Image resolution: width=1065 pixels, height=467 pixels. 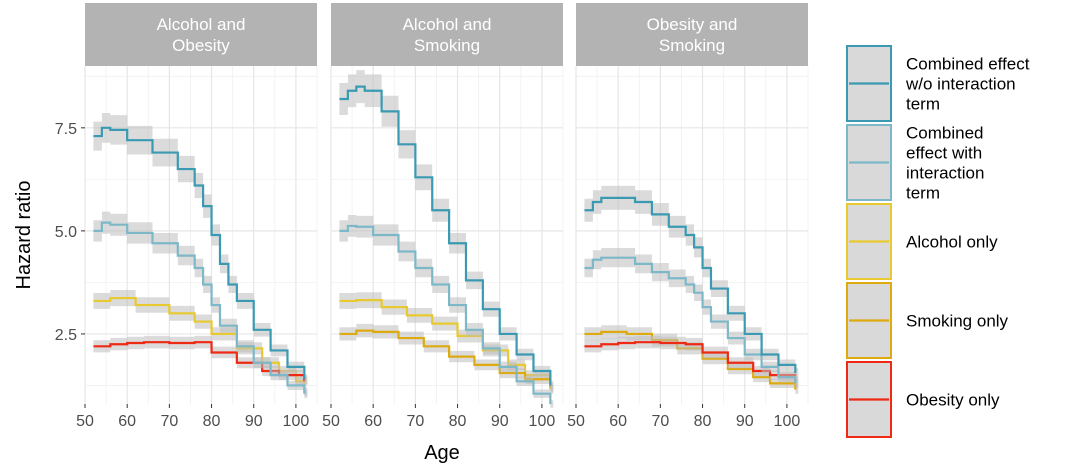 I want to click on y-tick-label: 7.5, so click(x=66, y=129).